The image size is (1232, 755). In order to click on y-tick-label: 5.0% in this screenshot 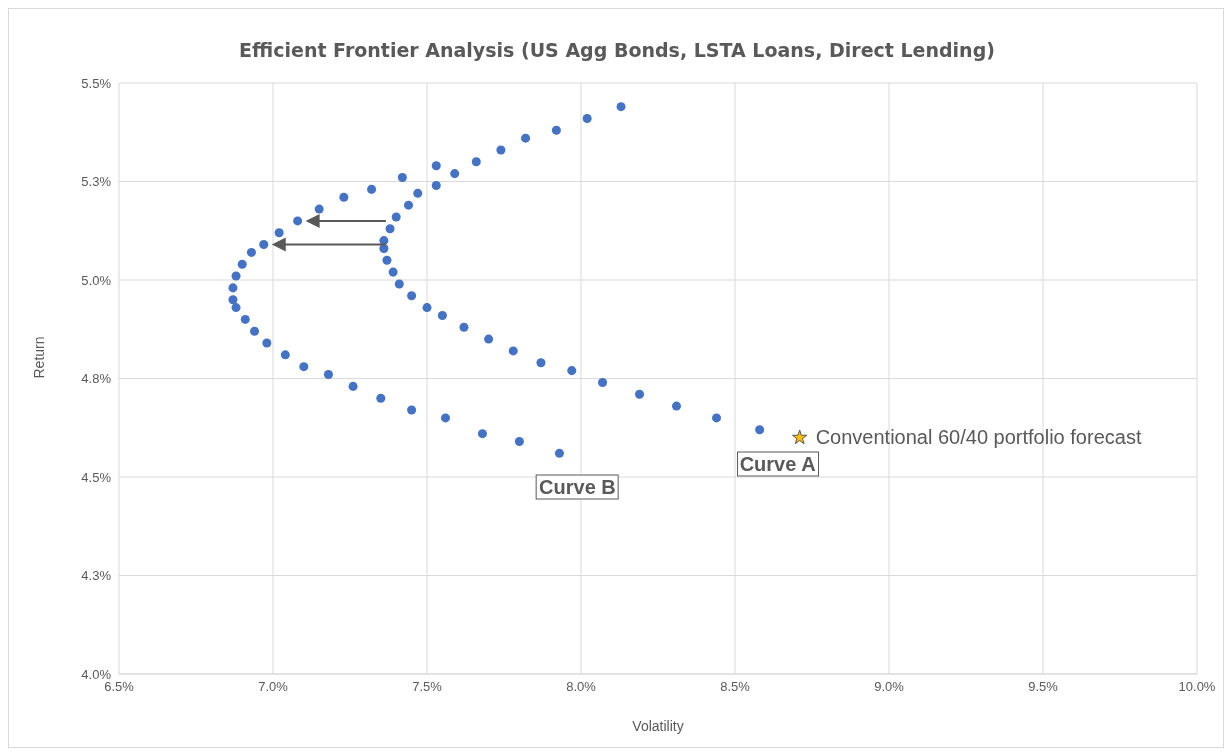, I will do `click(96, 280)`.